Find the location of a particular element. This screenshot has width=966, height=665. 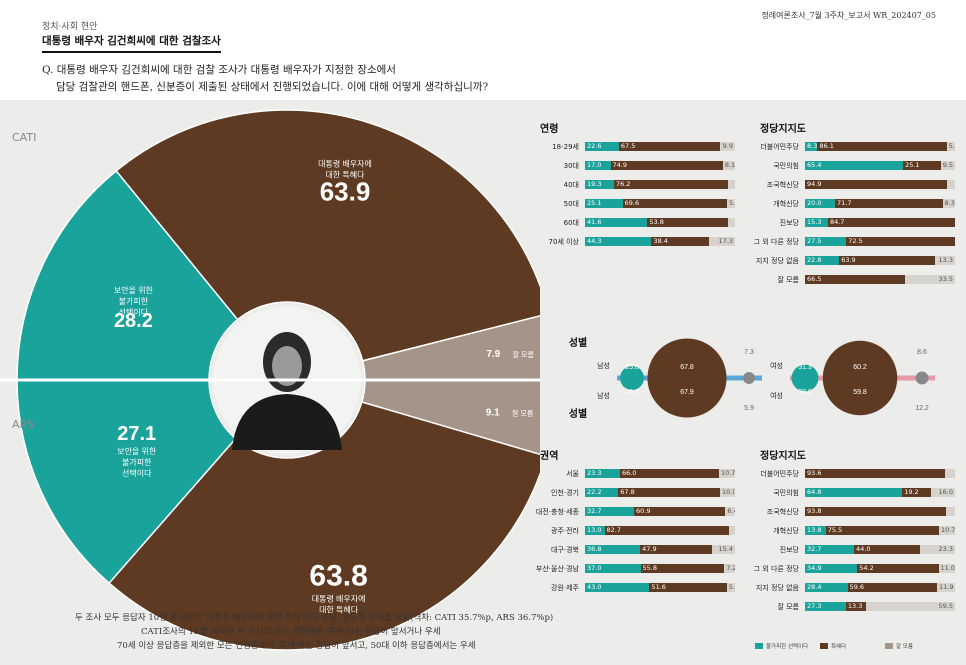

party-ars-row-label: 개혁신당 is located at coordinates (786, 531).